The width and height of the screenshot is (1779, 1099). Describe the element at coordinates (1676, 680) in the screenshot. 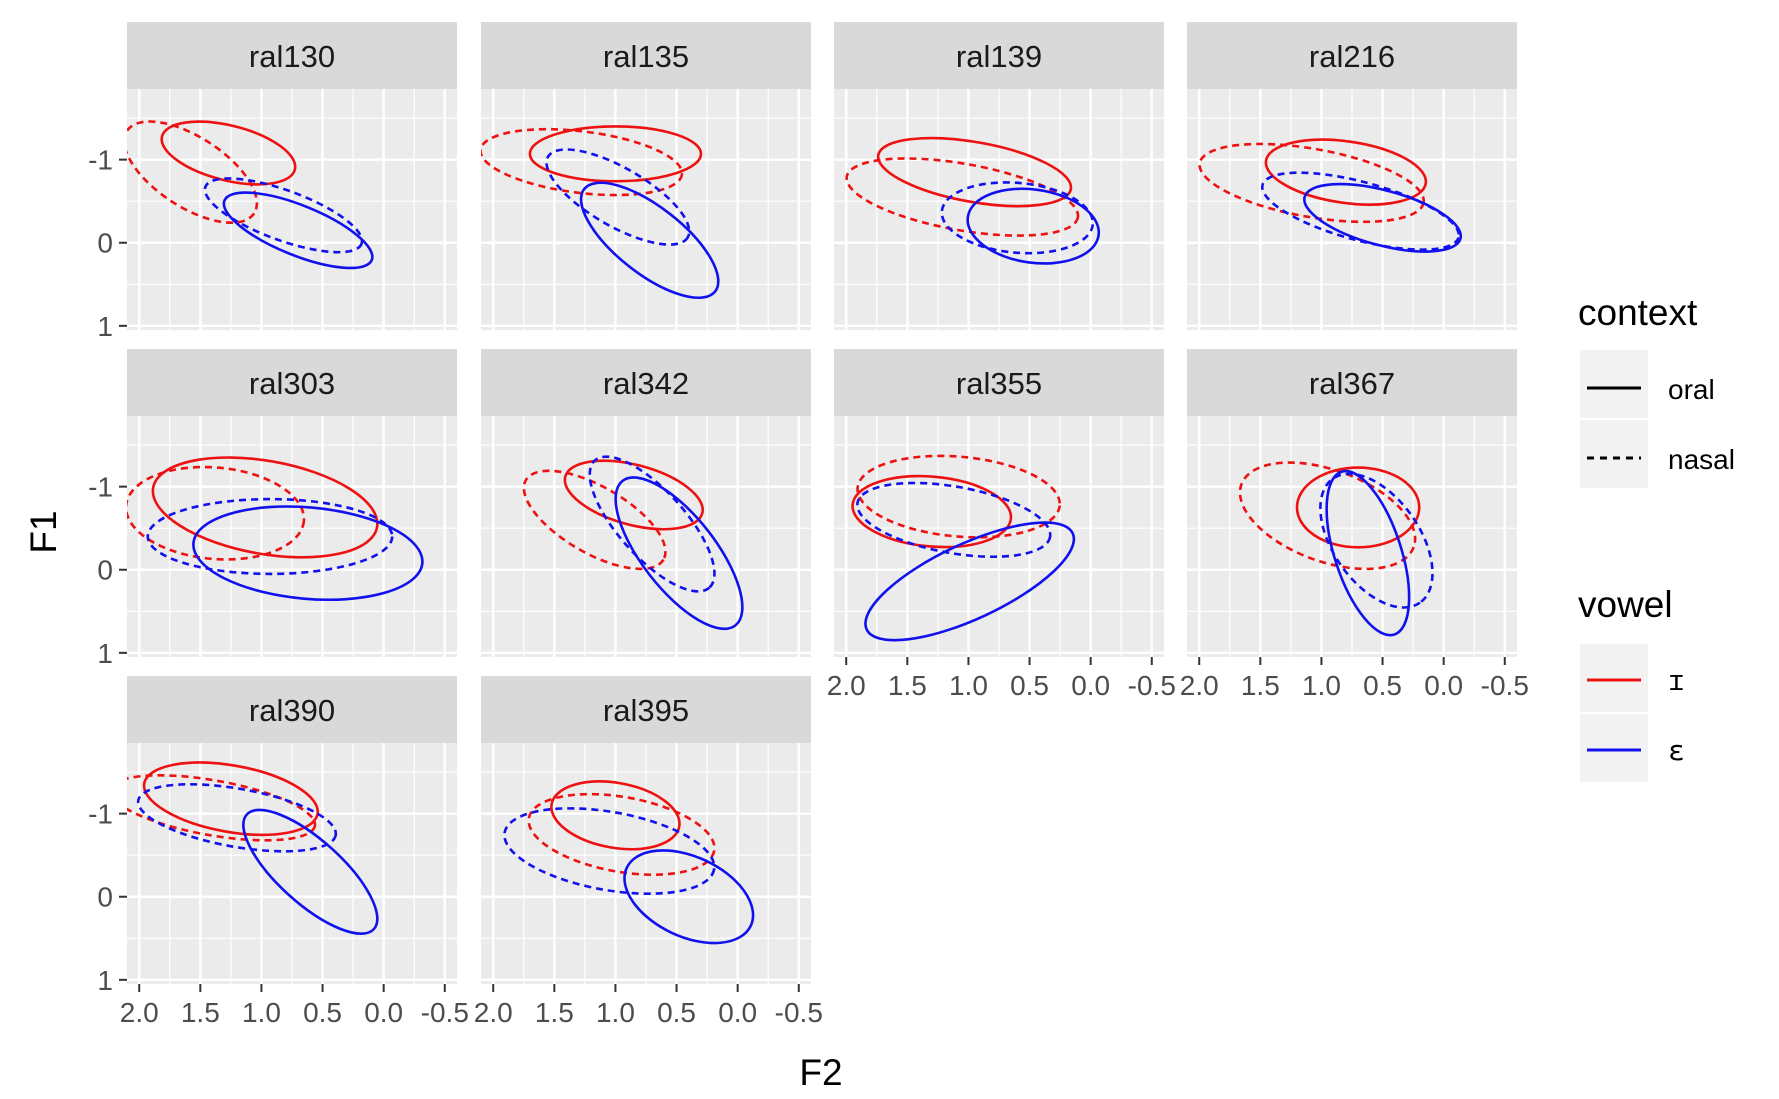

I see `legend-label-vowel-i: ɪ` at that location.